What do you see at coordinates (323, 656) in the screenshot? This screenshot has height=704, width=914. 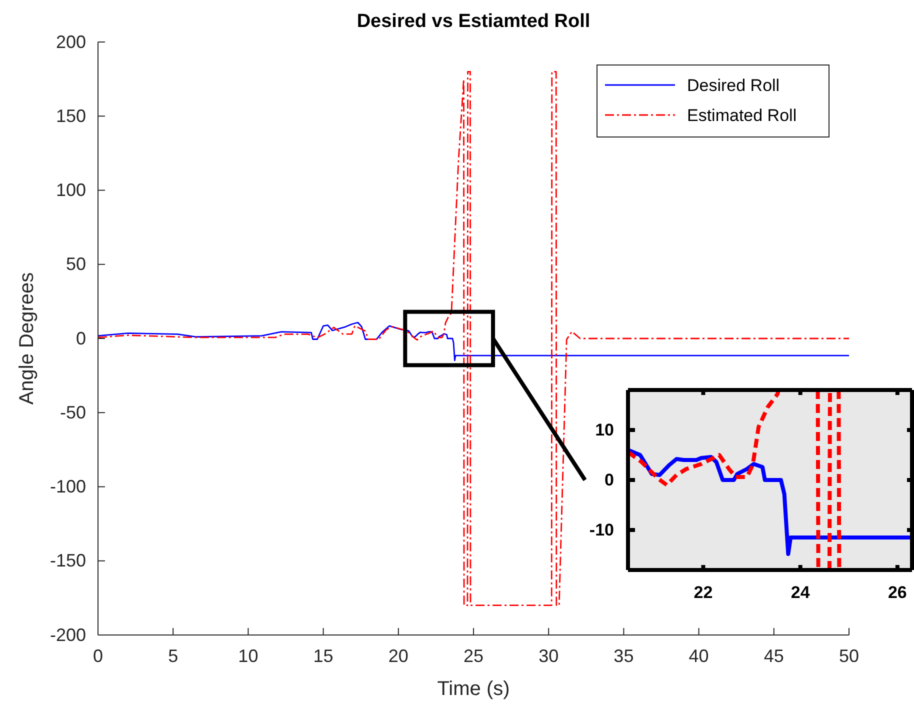 I see `x-tick-label: 15` at bounding box center [323, 656].